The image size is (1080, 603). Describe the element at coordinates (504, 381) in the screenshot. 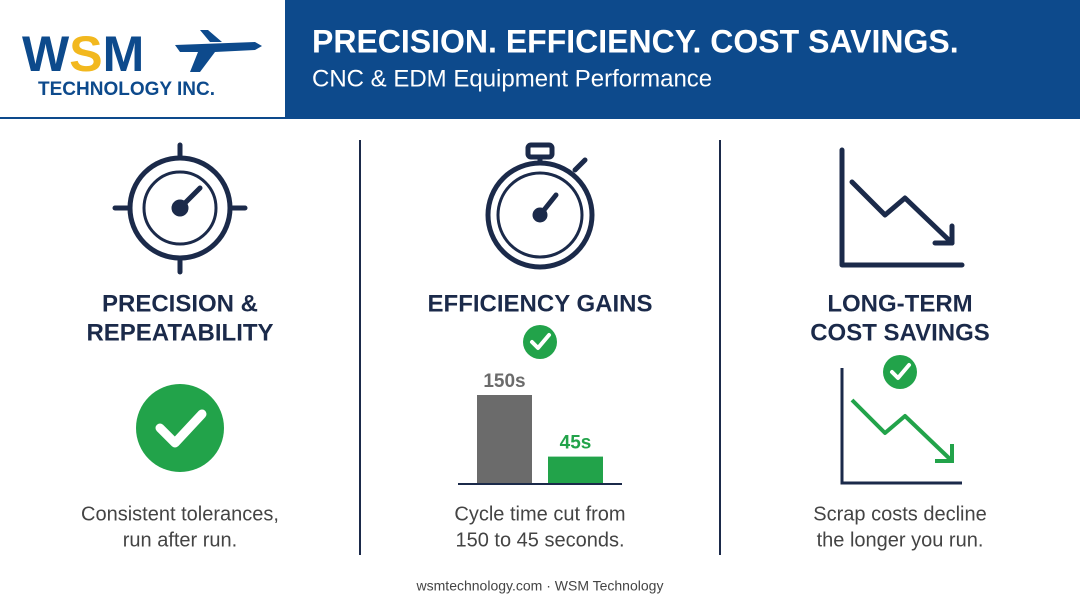

I see `value-label: 150s` at that location.